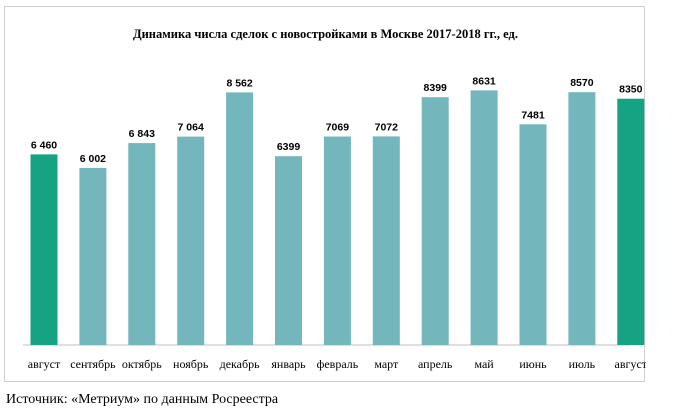 The height and width of the screenshot is (415, 700). I want to click on bar-value-label-11: 8570, so click(582, 83).